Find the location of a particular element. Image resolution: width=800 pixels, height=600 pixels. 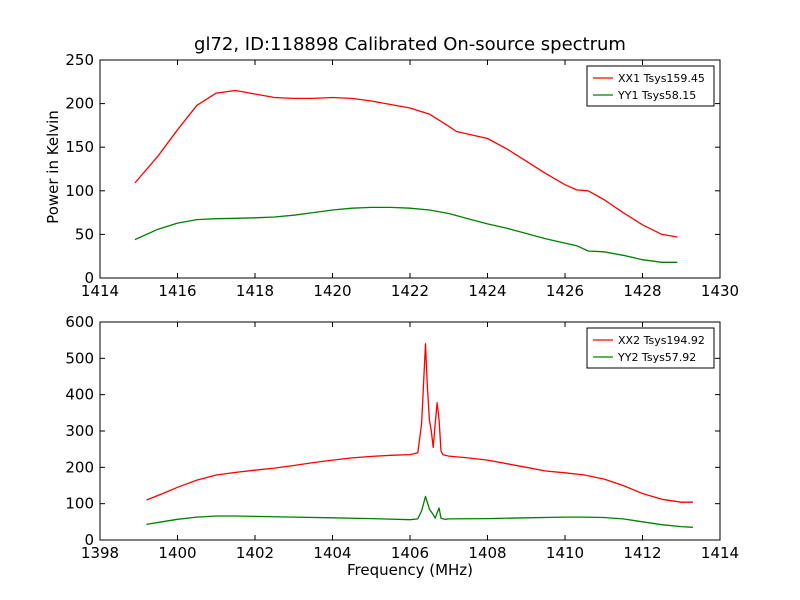

panel2-x-tick-label: 1408 is located at coordinates (487, 553).